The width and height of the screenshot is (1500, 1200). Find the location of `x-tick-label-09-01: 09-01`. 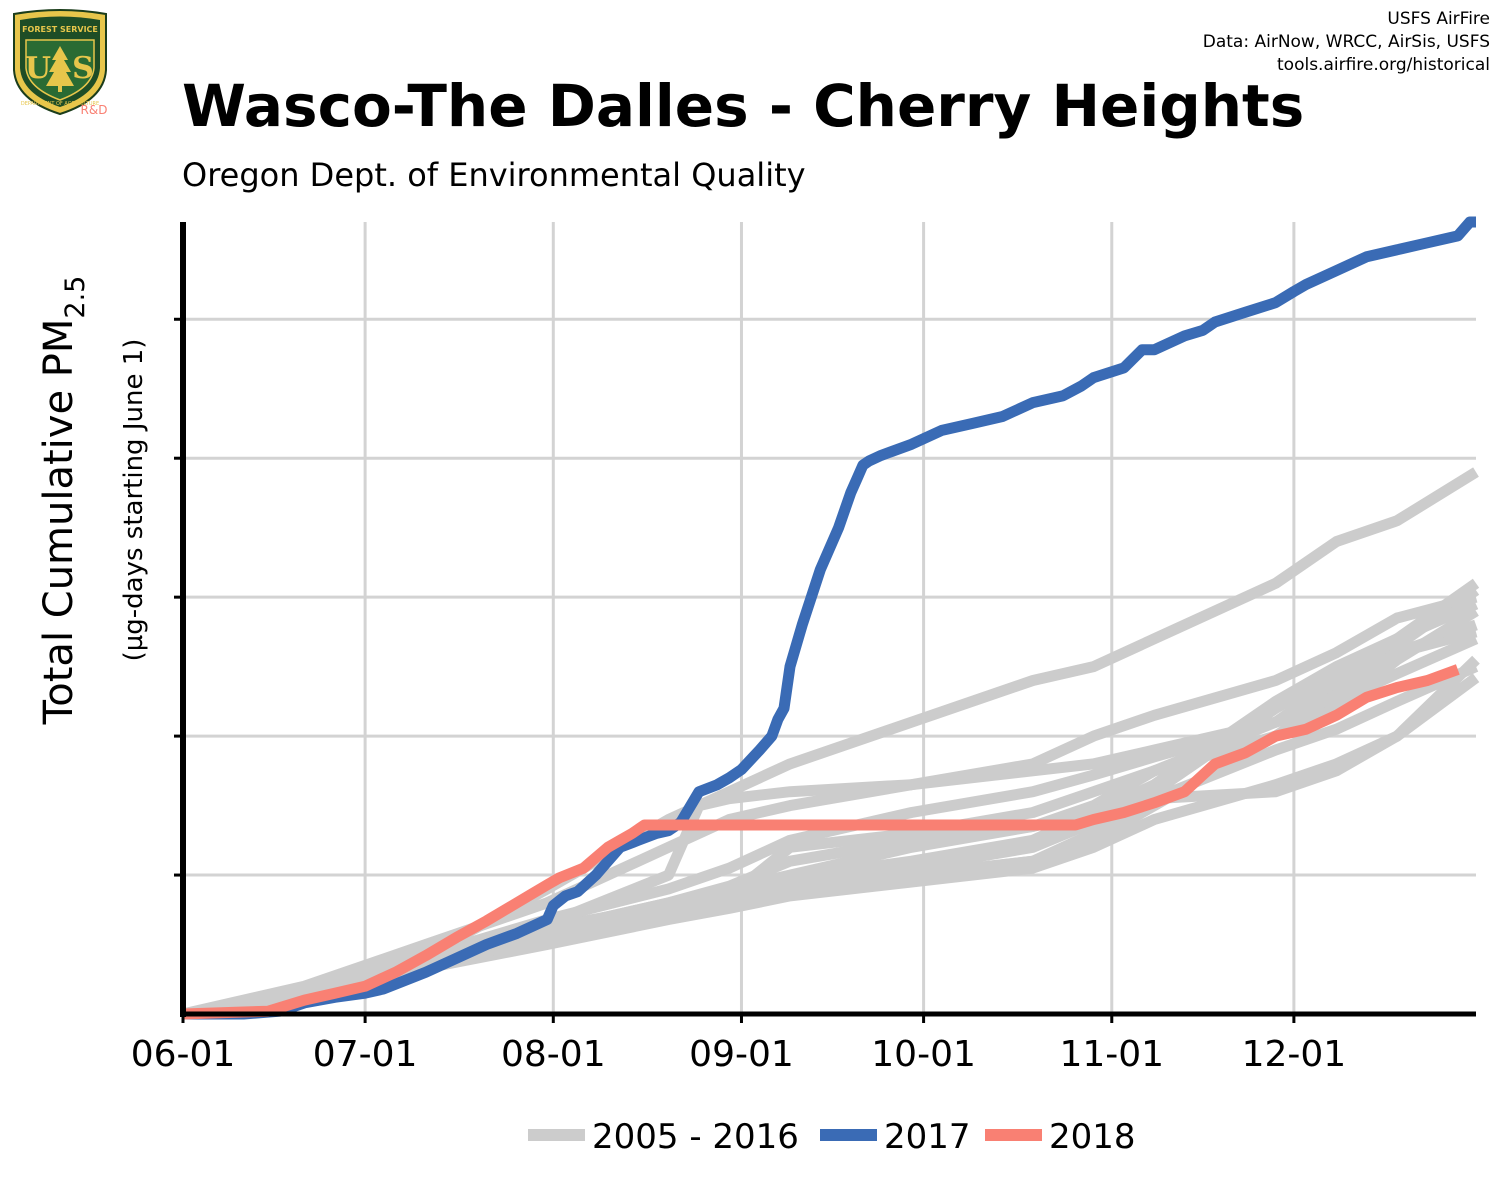

x-tick-label-09-01: 09-01 is located at coordinates (741, 1054).